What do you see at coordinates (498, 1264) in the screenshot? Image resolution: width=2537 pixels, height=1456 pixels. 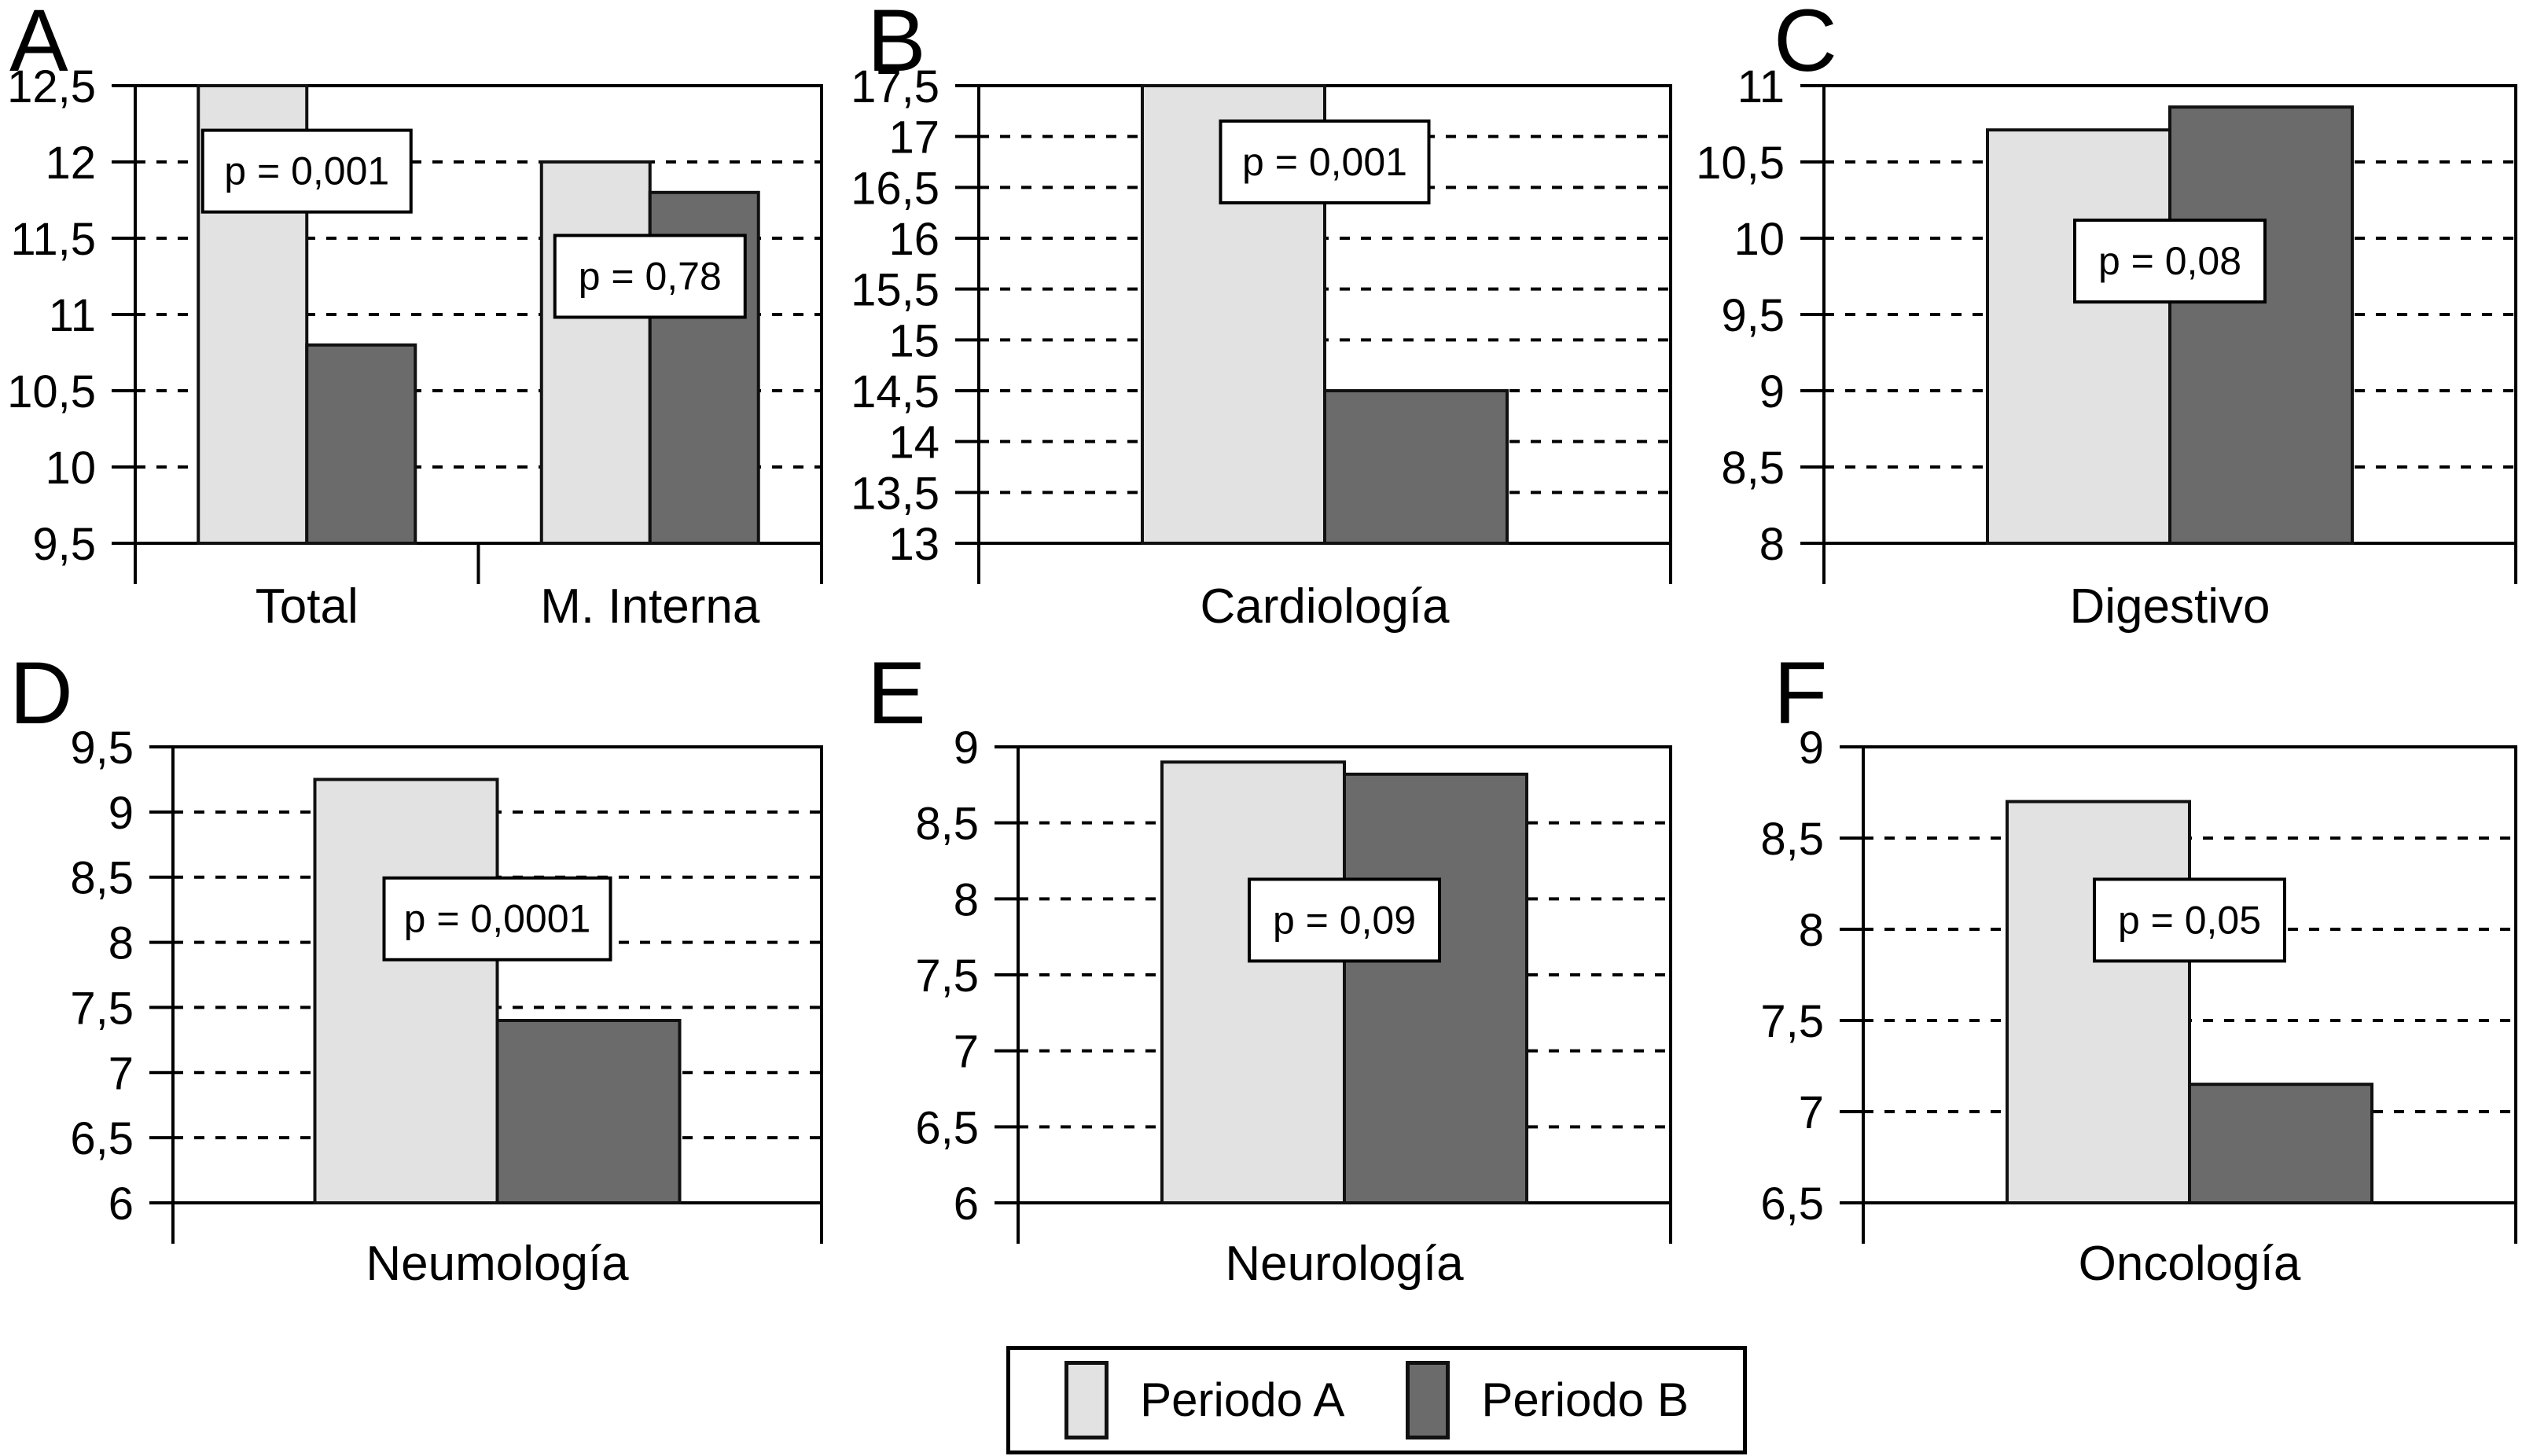 I see `category-label-d: Neumología` at bounding box center [498, 1264].